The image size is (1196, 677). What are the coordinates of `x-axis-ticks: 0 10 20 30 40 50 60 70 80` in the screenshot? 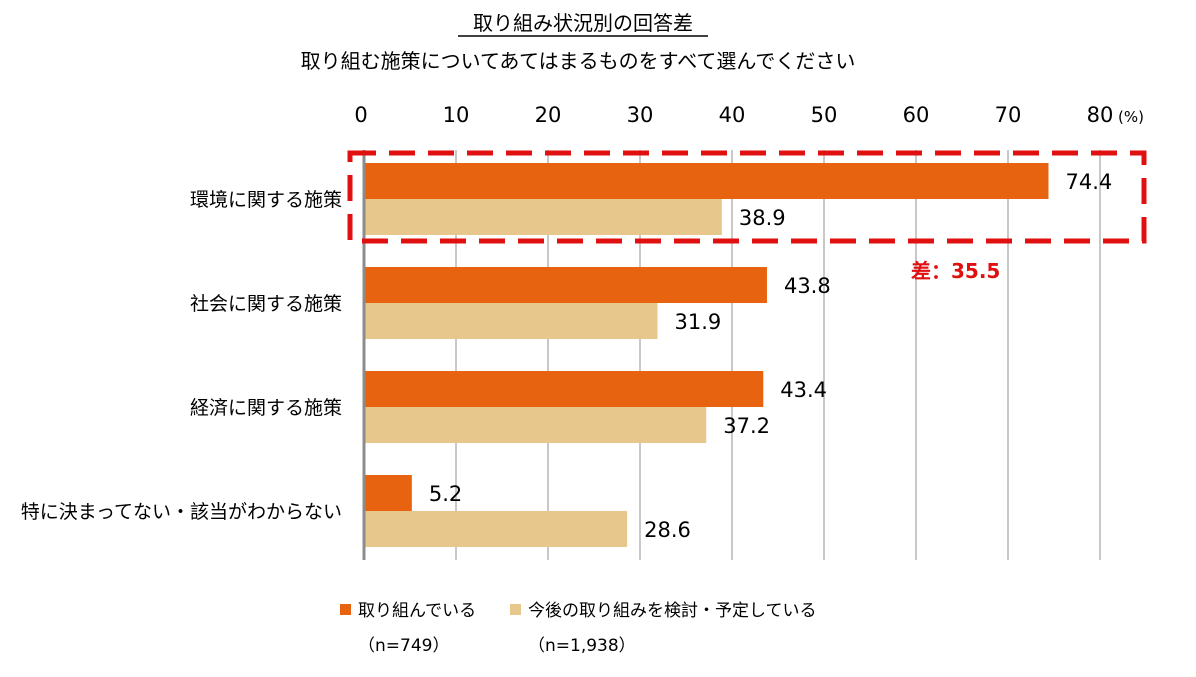 It's located at (733, 115).